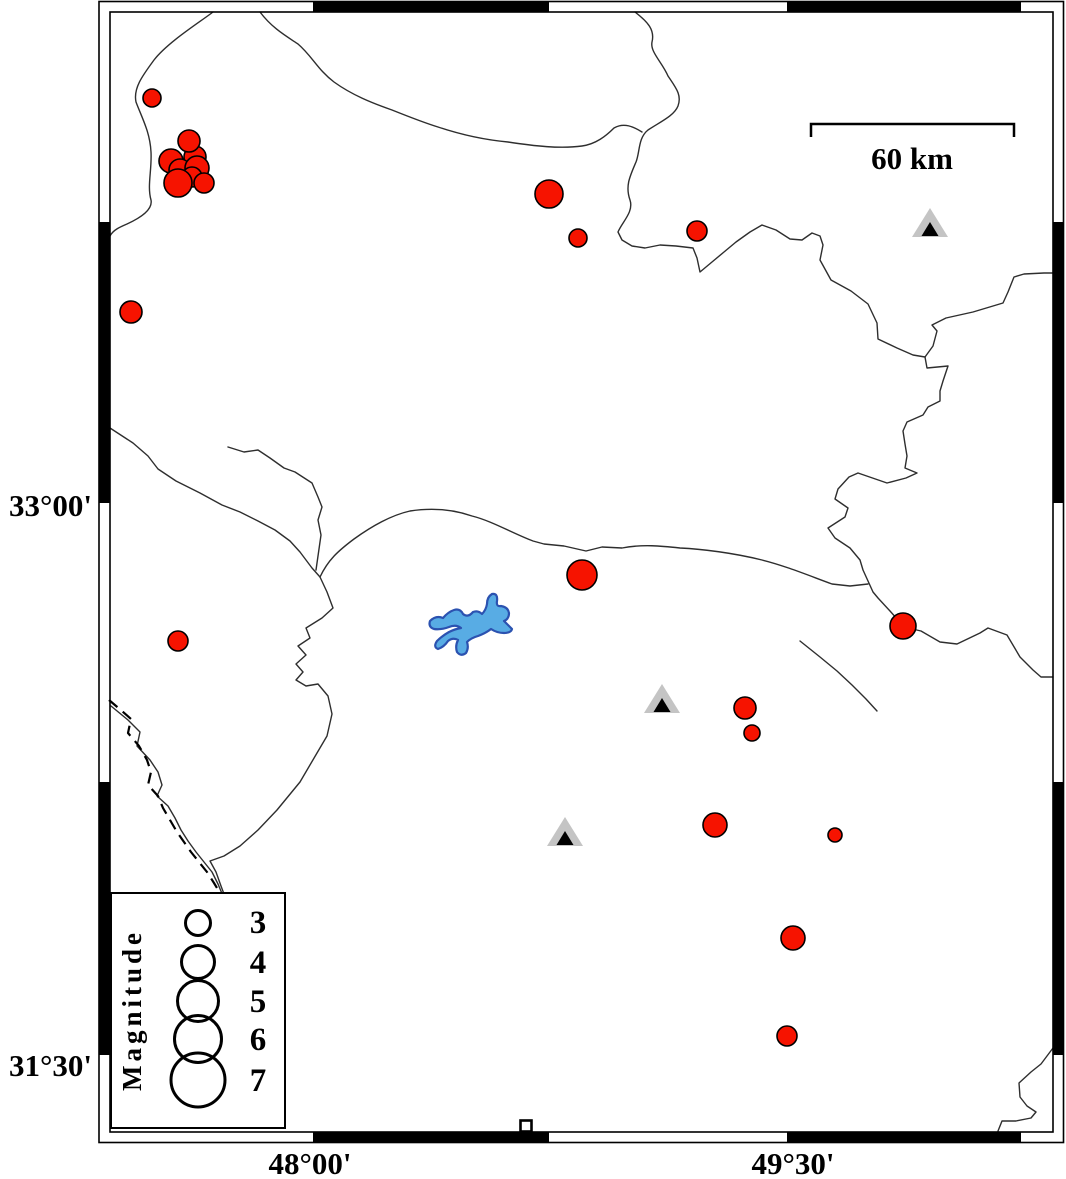  Describe the element at coordinates (309, 1162) in the screenshot. I see `lon-label: 48°00'` at that location.